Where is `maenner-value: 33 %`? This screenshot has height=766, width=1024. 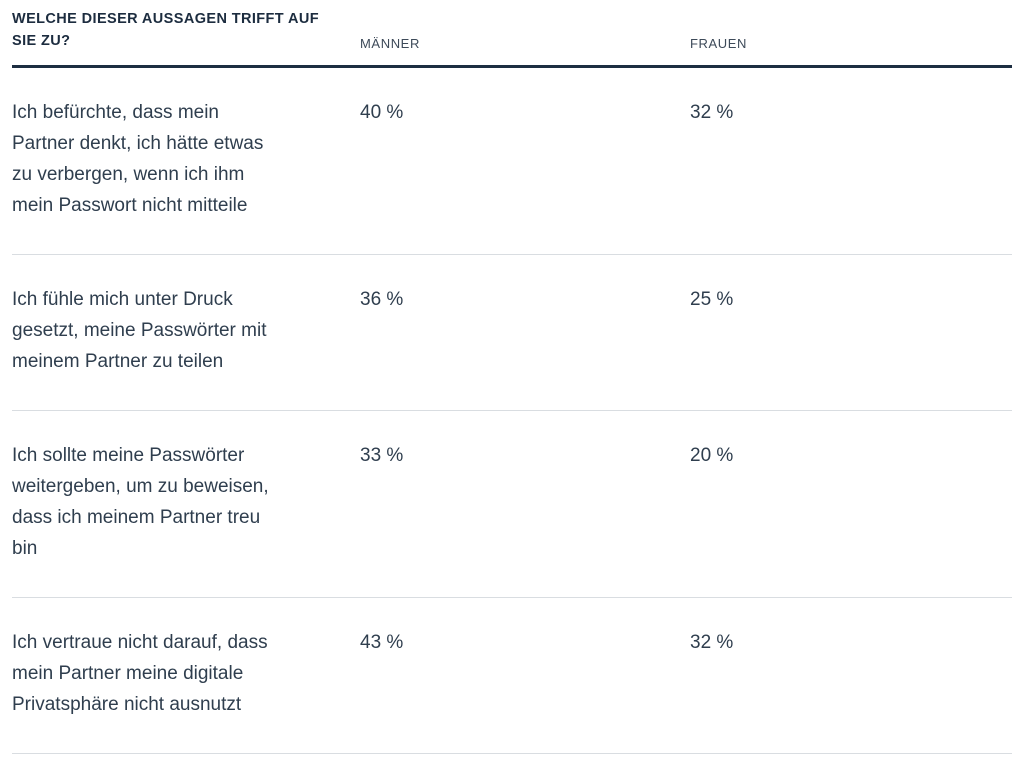
maenner-value: 33 % is located at coordinates (382, 455).